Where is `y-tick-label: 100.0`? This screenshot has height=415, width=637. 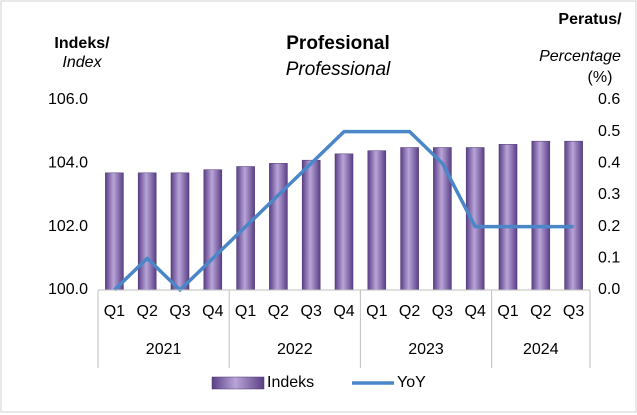
y-tick-label: 100.0 is located at coordinates (68, 289).